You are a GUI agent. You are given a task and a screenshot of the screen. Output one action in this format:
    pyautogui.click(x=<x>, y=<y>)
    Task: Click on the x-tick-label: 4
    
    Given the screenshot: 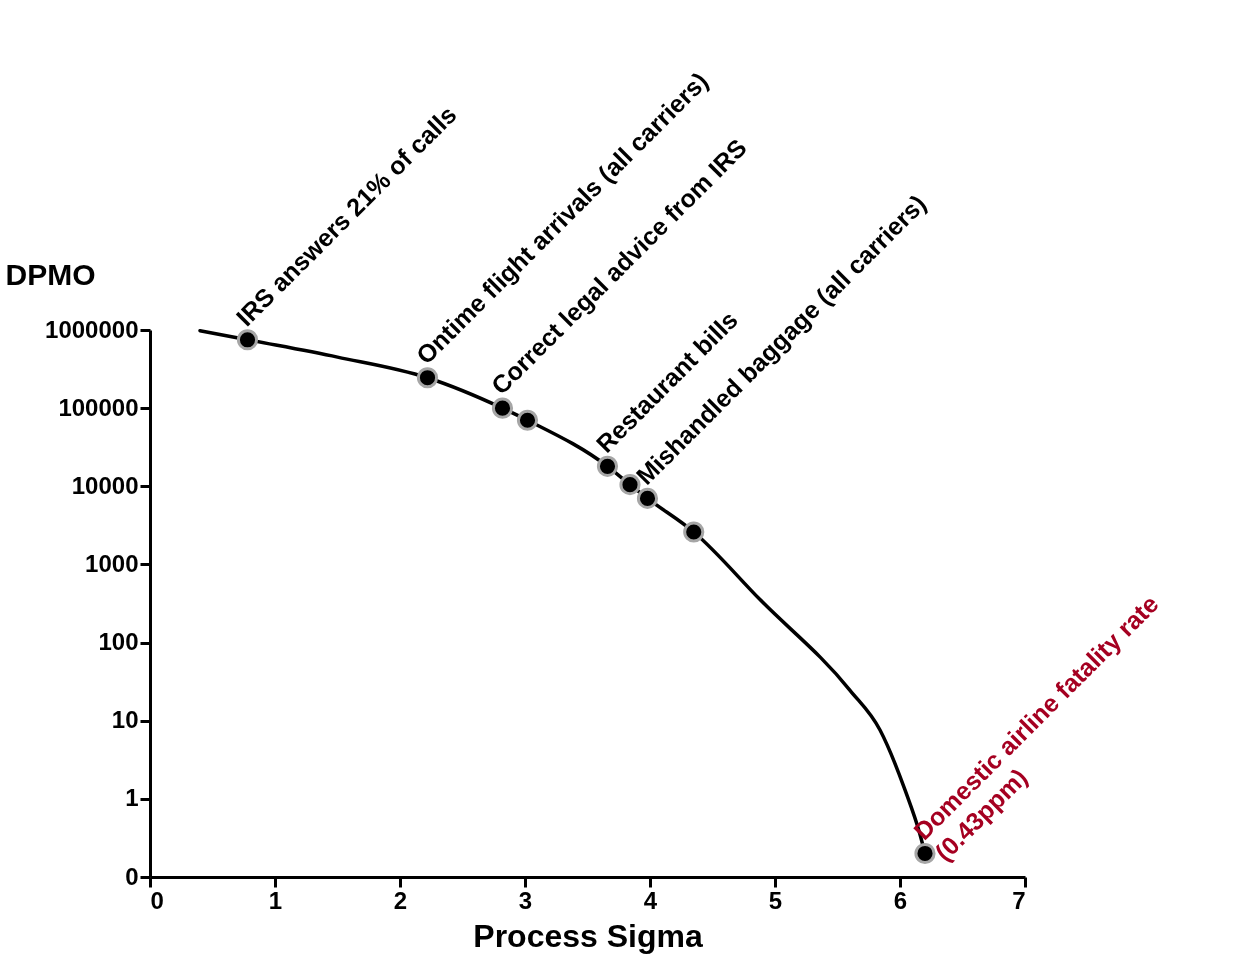 What is the action you would take?
    pyautogui.click(x=650, y=900)
    